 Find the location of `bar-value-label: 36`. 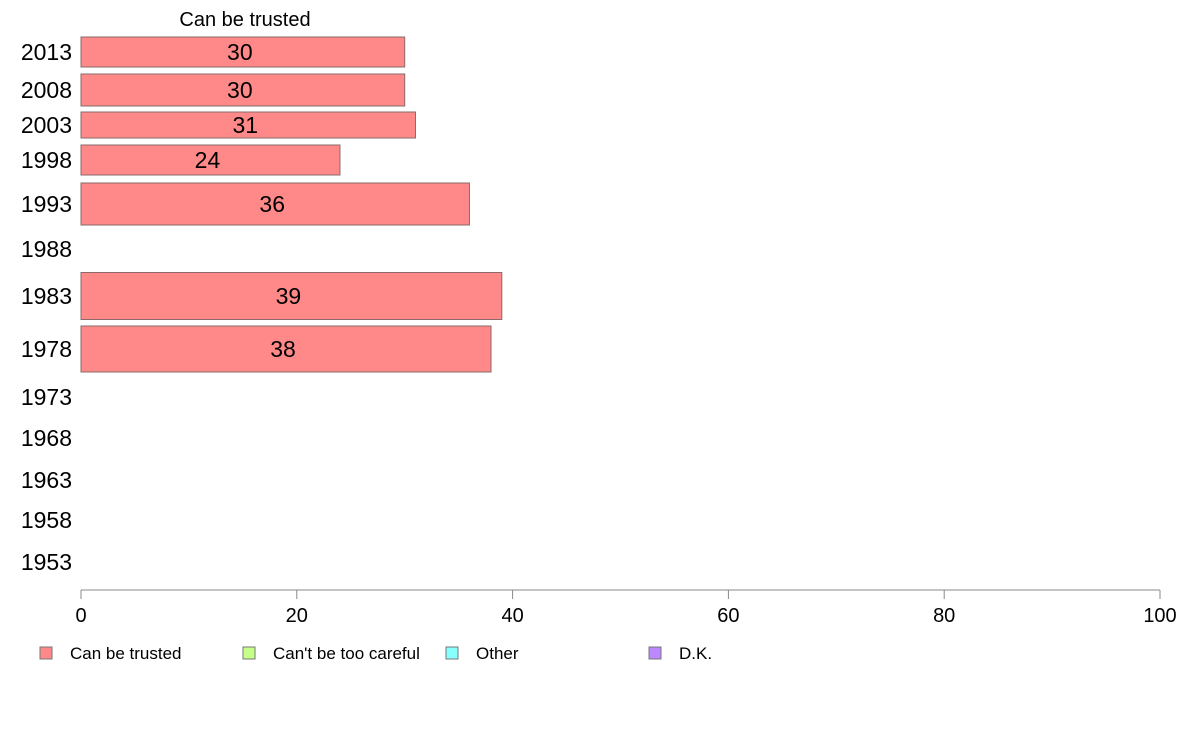

bar-value-label: 36 is located at coordinates (272, 204).